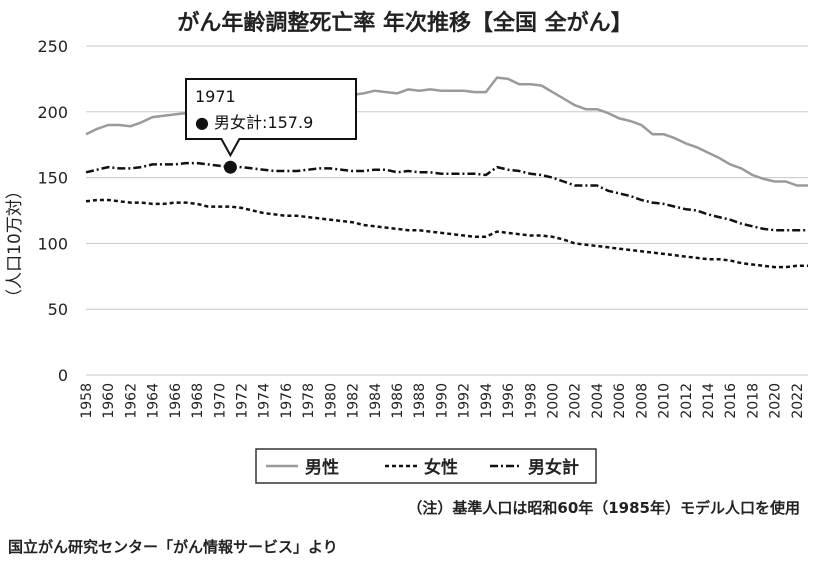 This screenshot has width=827, height=562. What do you see at coordinates (441, 467) in the screenshot?
I see `legend-label-2: 女性` at bounding box center [441, 467].